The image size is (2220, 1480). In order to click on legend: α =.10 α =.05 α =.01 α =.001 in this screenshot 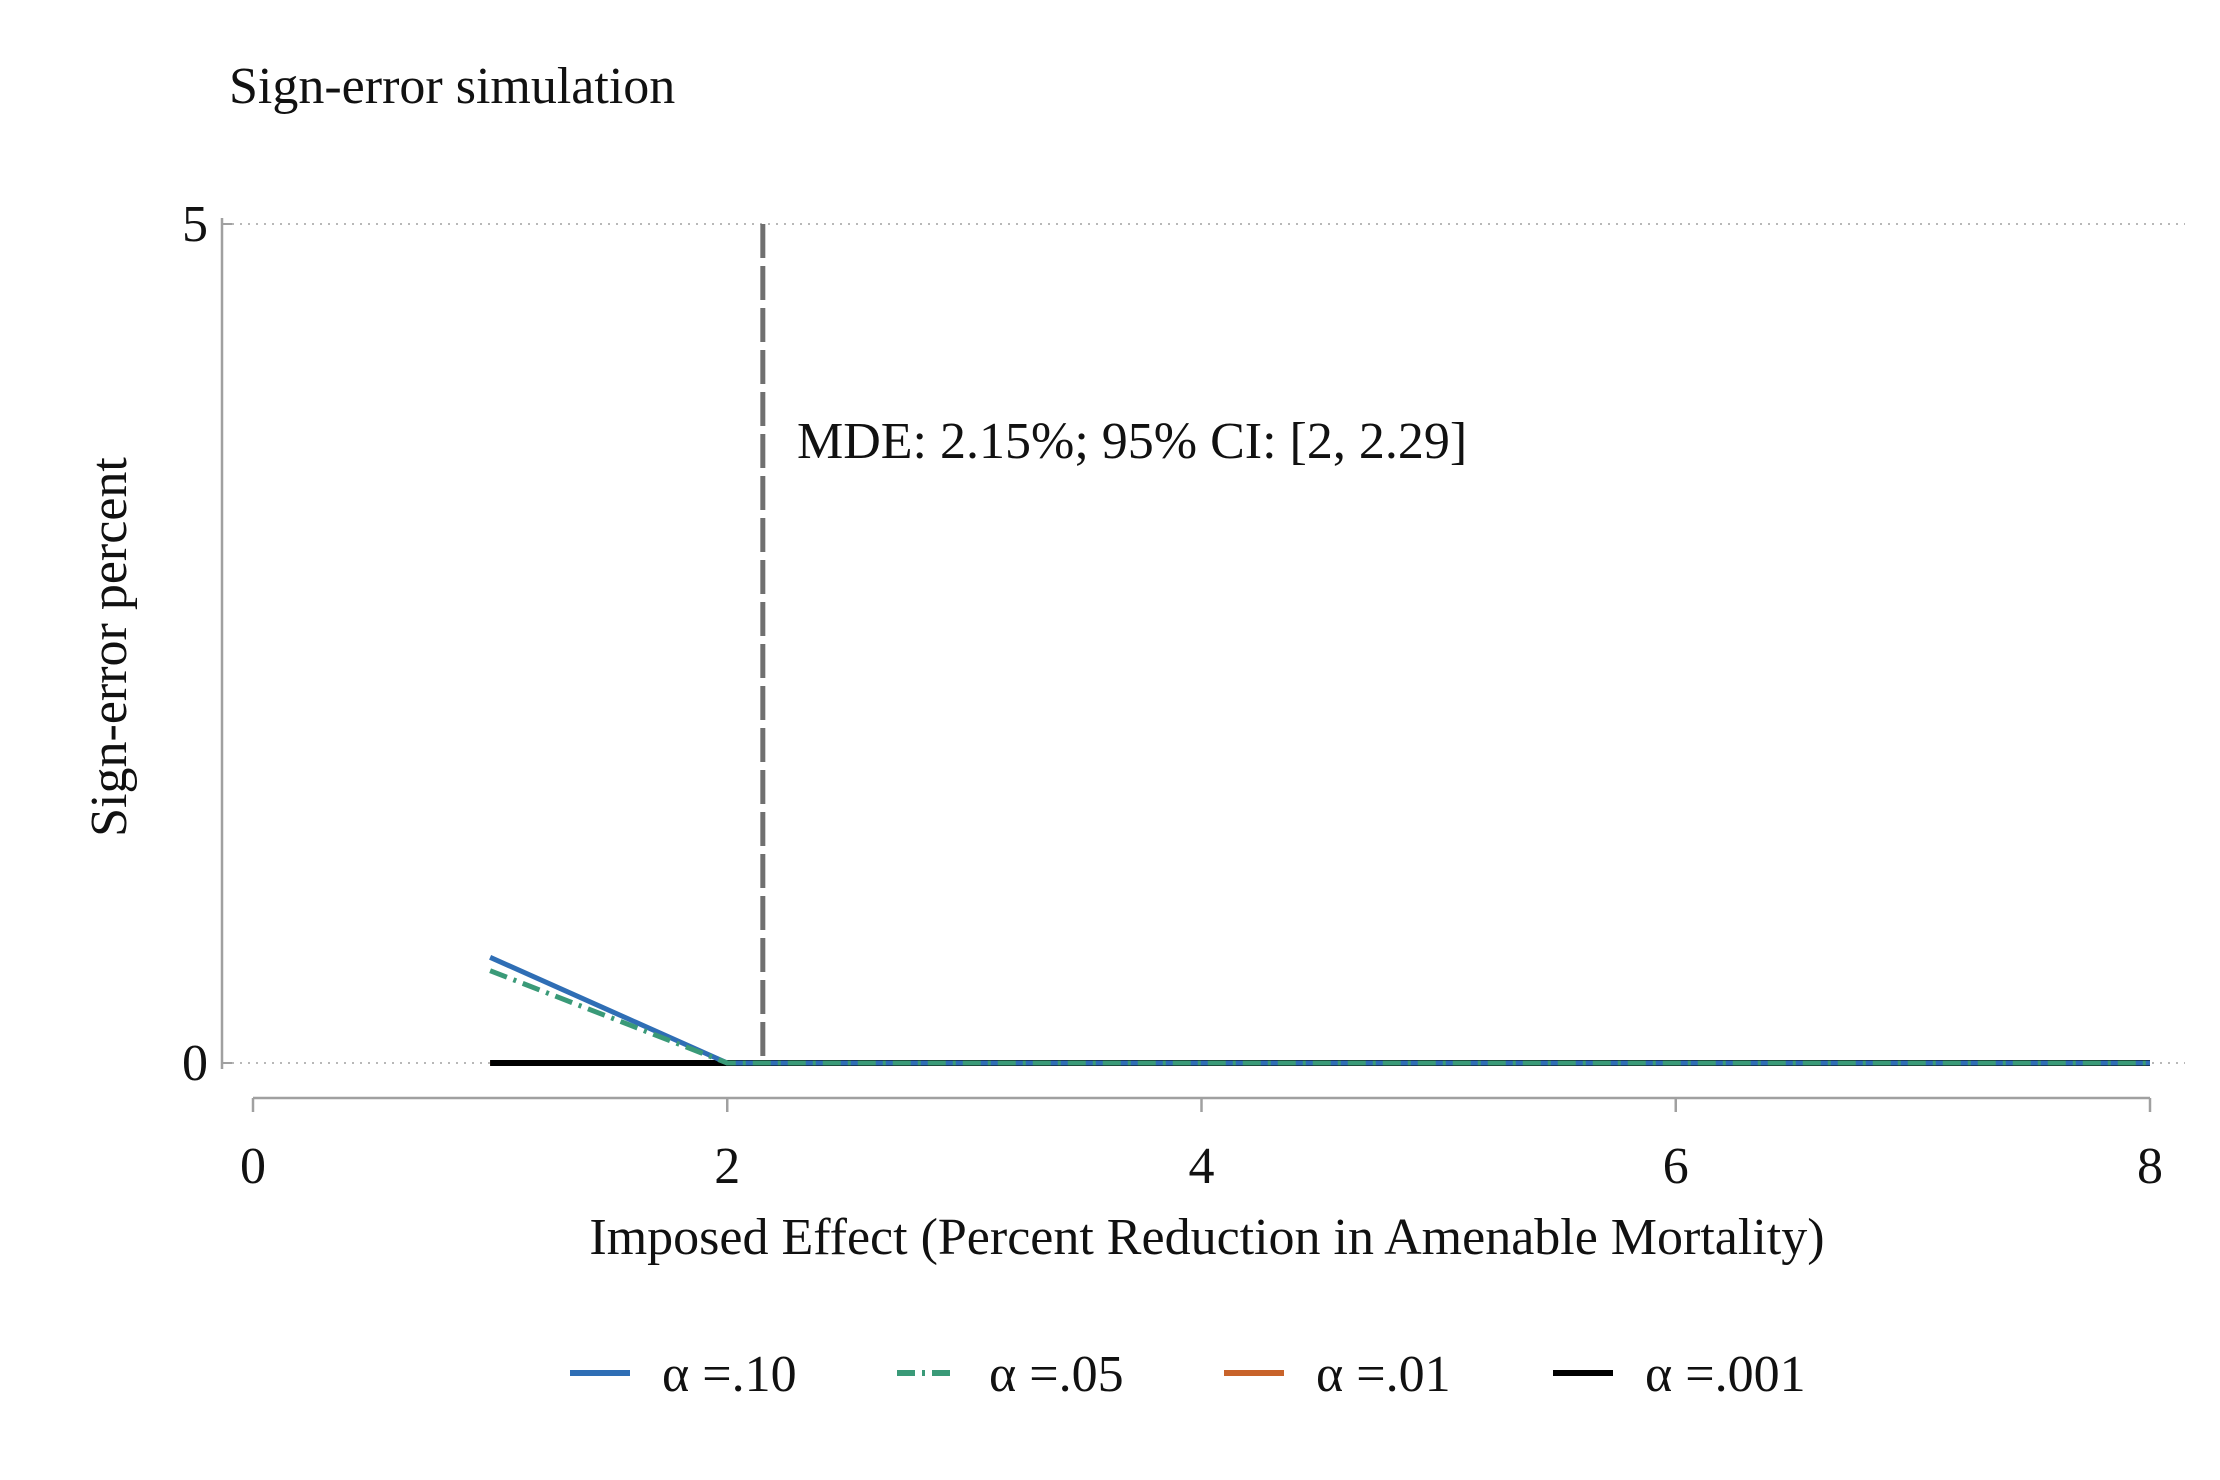, I will do `click(1188, 1374)`.